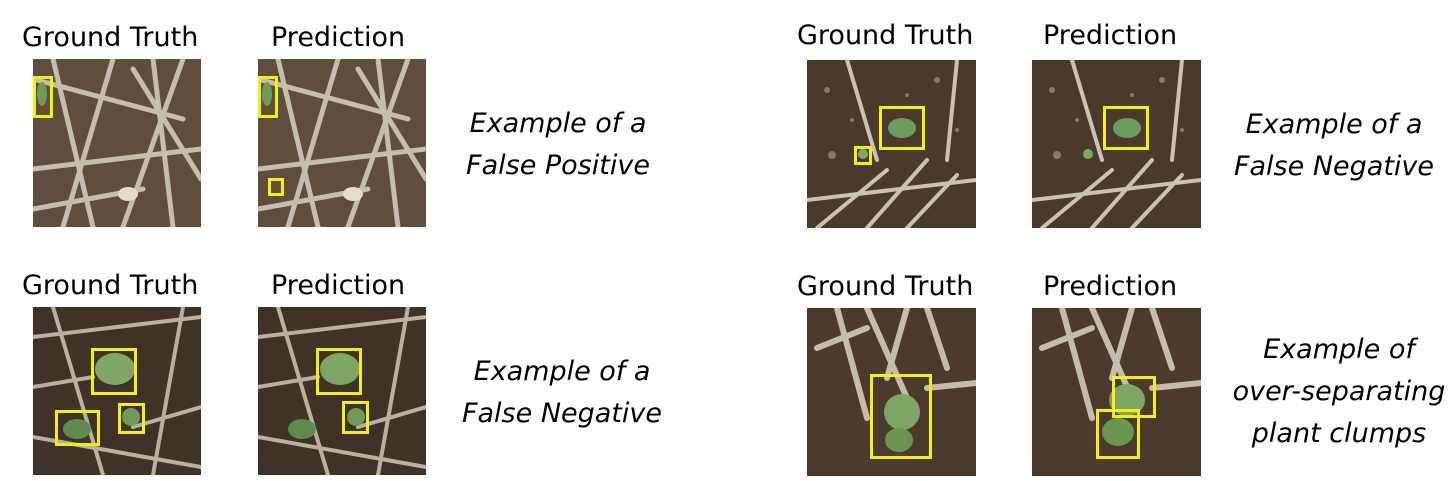  I want to click on gt-box-3a, so click(114, 371).